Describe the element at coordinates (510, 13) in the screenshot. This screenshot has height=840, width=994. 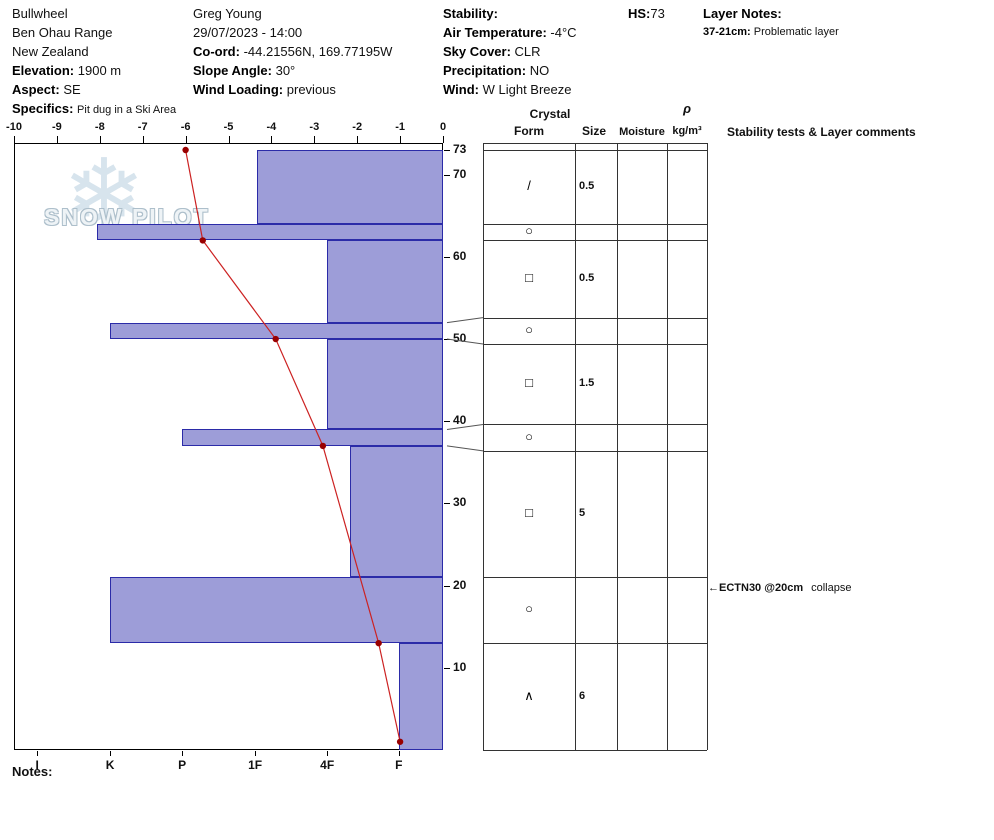
I see `stability-line: Stability:` at that location.